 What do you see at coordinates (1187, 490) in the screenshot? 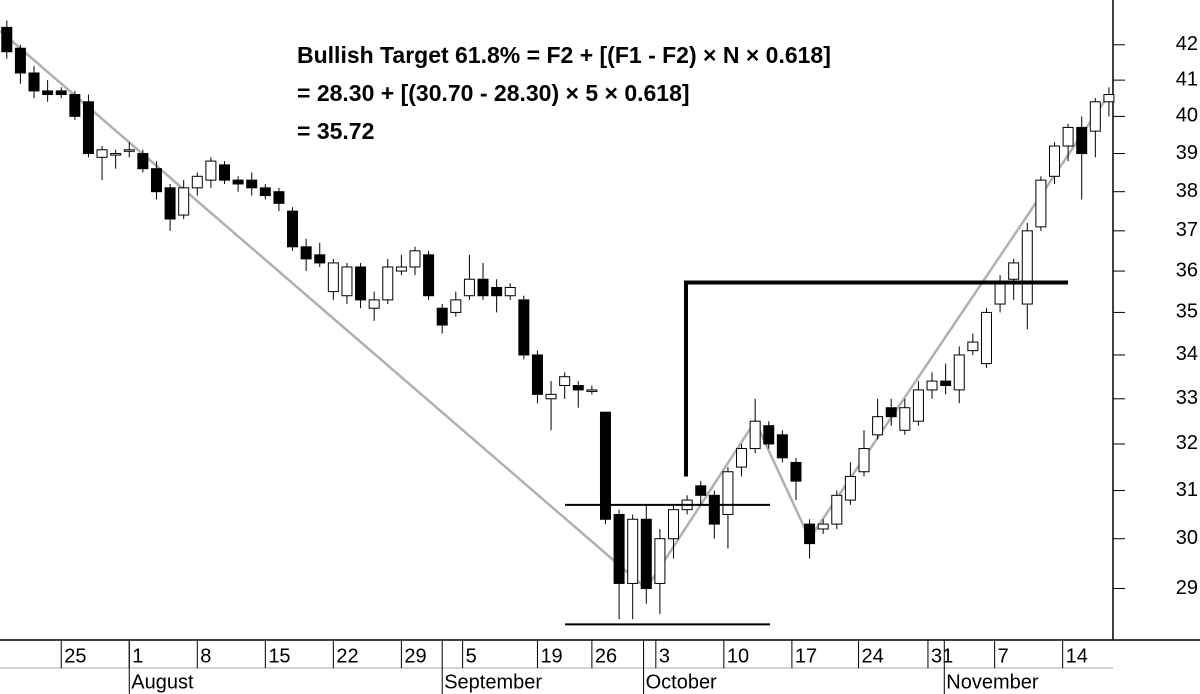
I see `y-tick-label: 31` at bounding box center [1187, 490].